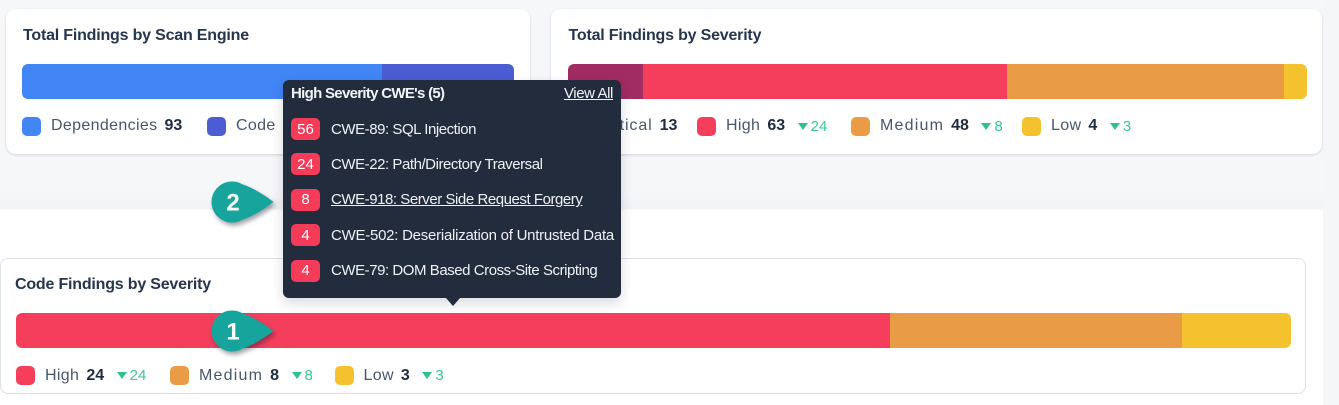 The image size is (1339, 405). What do you see at coordinates (232, 332) in the screenshot?
I see `svg-text: 1` at bounding box center [232, 332].